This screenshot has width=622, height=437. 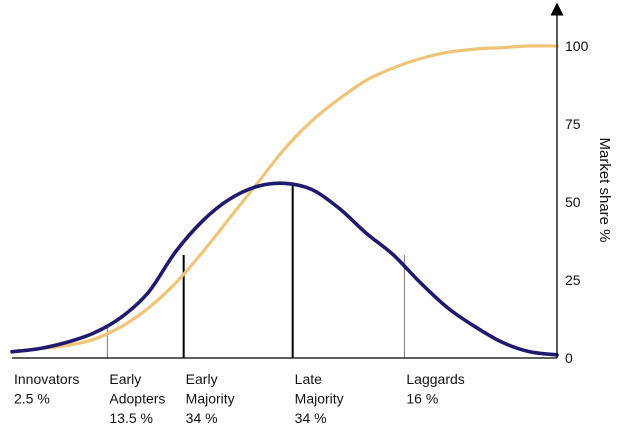 I want to click on y-tick-label-100: 100, so click(x=577, y=46).